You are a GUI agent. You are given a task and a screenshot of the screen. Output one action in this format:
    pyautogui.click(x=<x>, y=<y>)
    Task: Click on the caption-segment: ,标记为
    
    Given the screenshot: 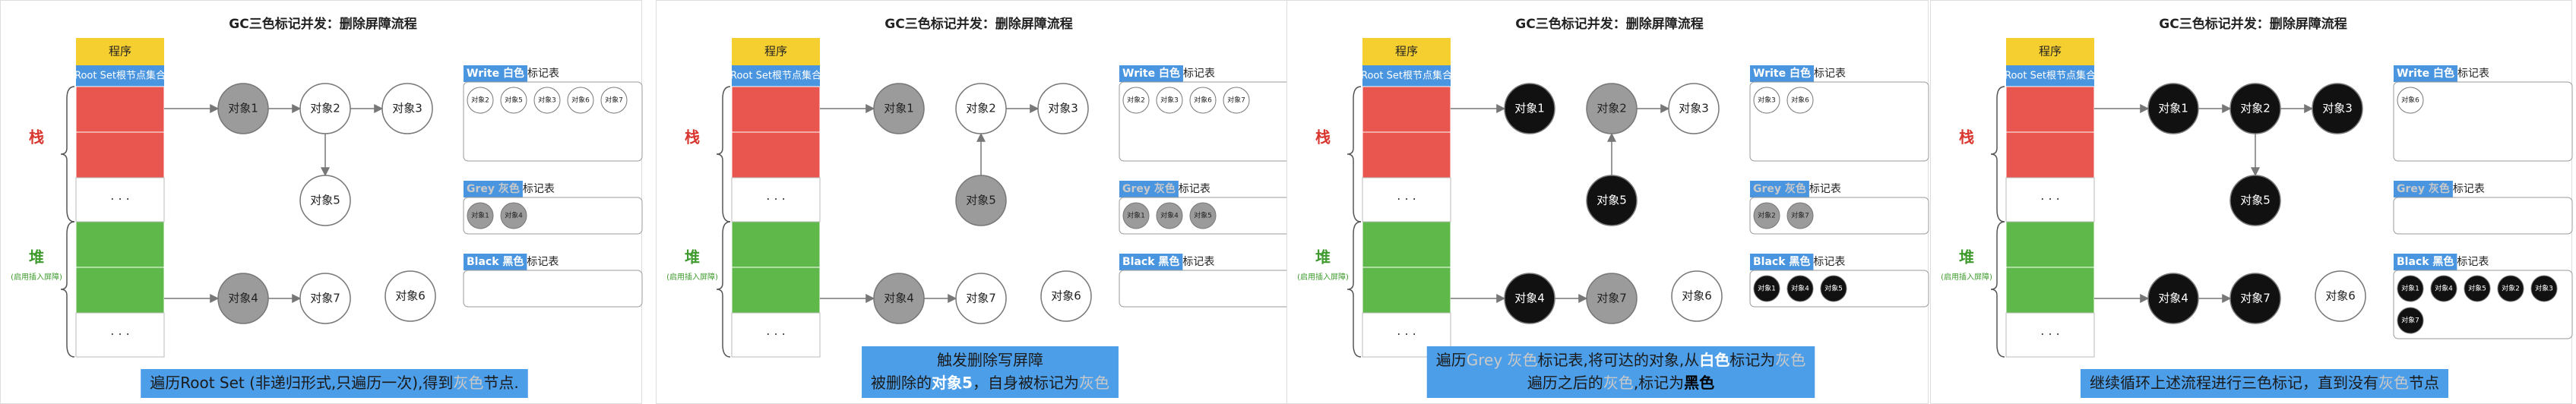 What is the action you would take?
    pyautogui.click(x=1659, y=383)
    